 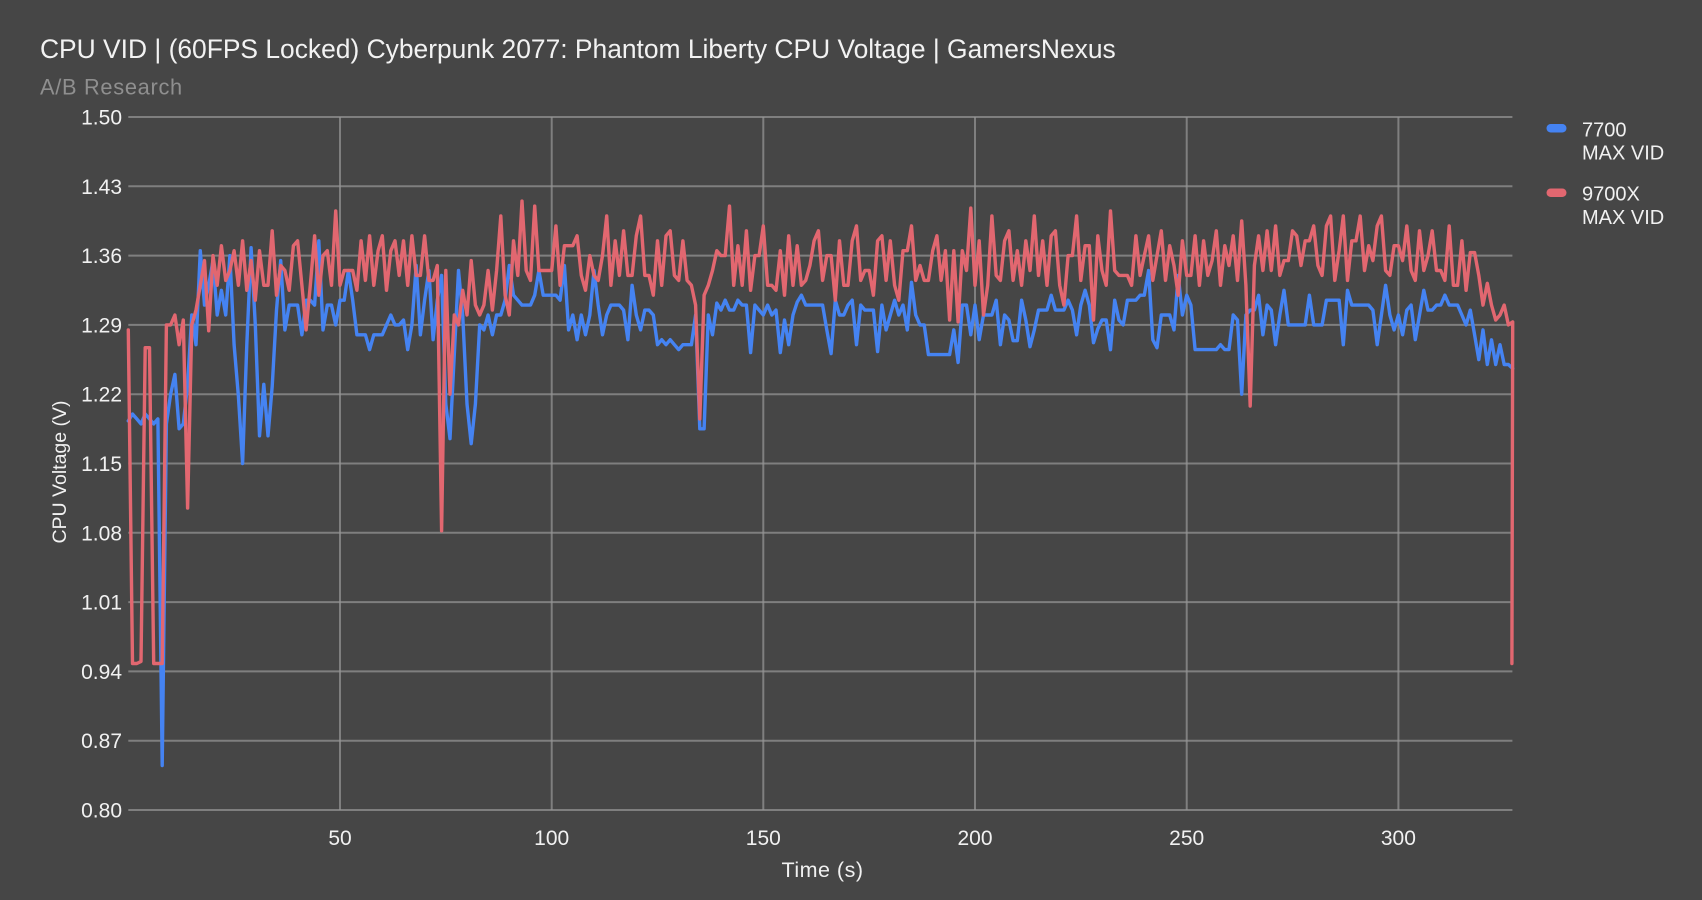 I want to click on svg-text: CPU Voltage (V), so click(x=60, y=471).